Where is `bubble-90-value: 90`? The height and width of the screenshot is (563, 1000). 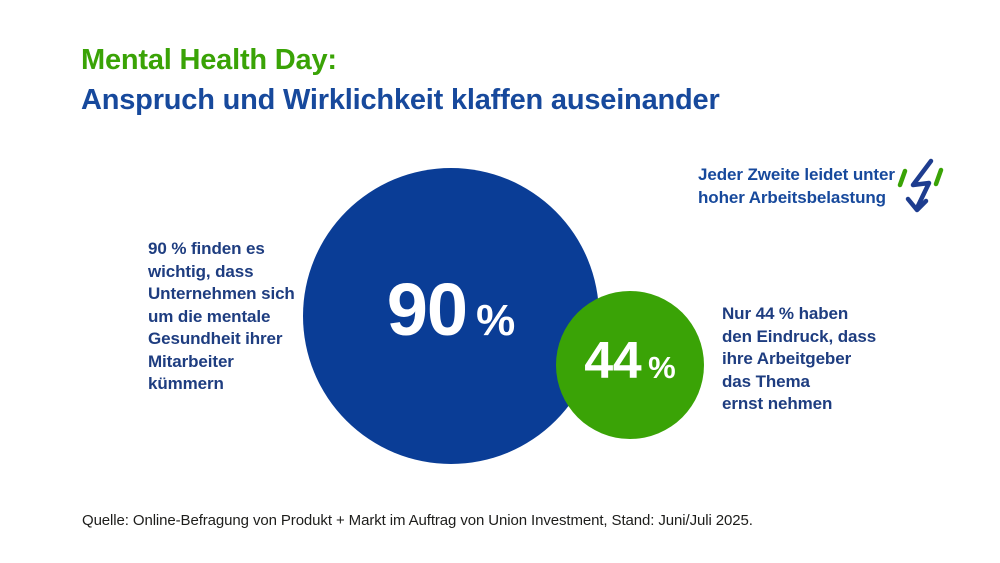
bubble-90-value: 90 is located at coordinates (427, 309).